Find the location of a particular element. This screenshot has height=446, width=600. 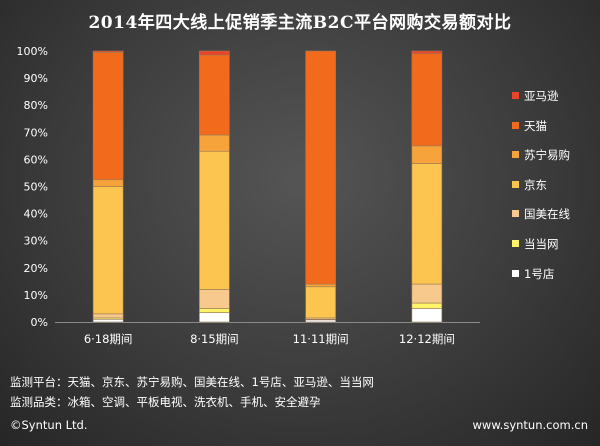

legend-label: 1号店 is located at coordinates (539, 273).